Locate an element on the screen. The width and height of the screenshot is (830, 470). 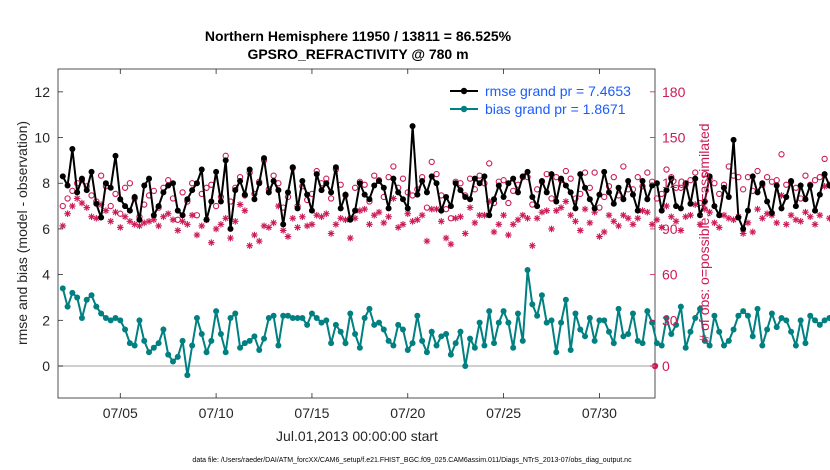
x-tick-label: 07/30 is located at coordinates (599, 413).